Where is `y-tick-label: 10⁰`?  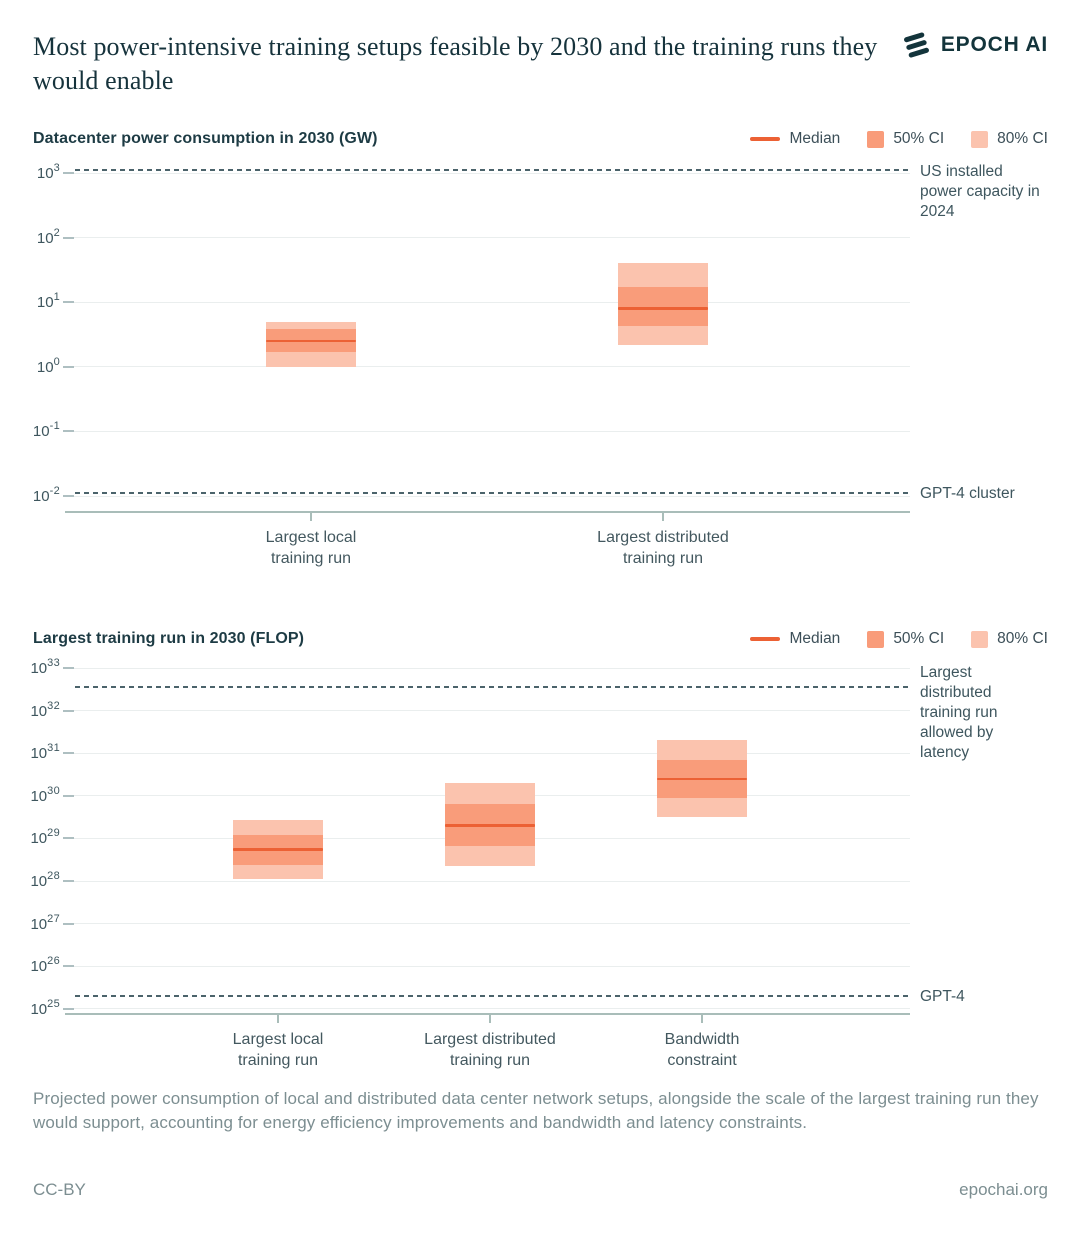
y-tick-label: 10⁰ is located at coordinates (48, 365).